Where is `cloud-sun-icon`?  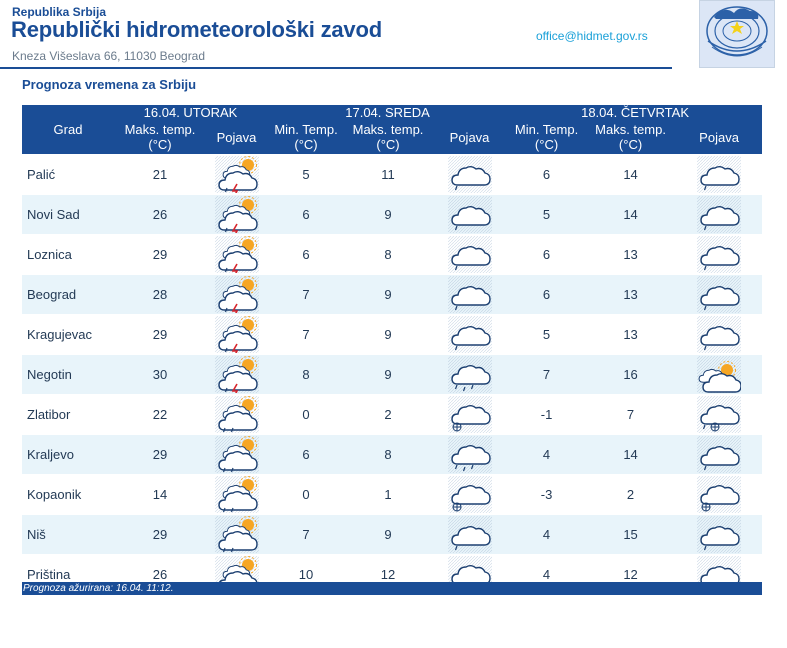
cloud-sun-icon is located at coordinates (719, 374).